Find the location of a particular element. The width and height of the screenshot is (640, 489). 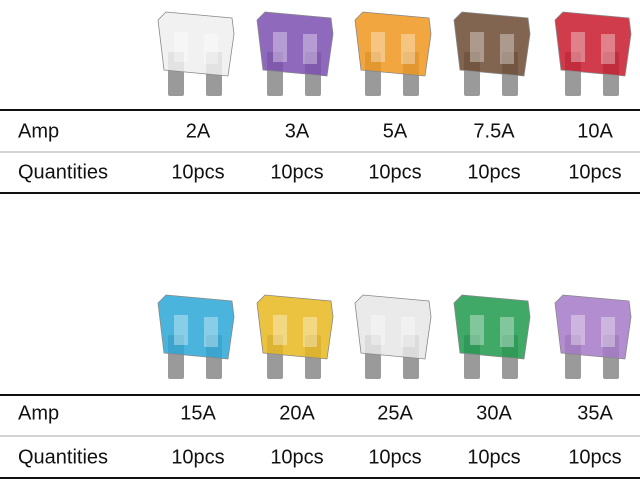

table-cell: 20A is located at coordinates (297, 413).